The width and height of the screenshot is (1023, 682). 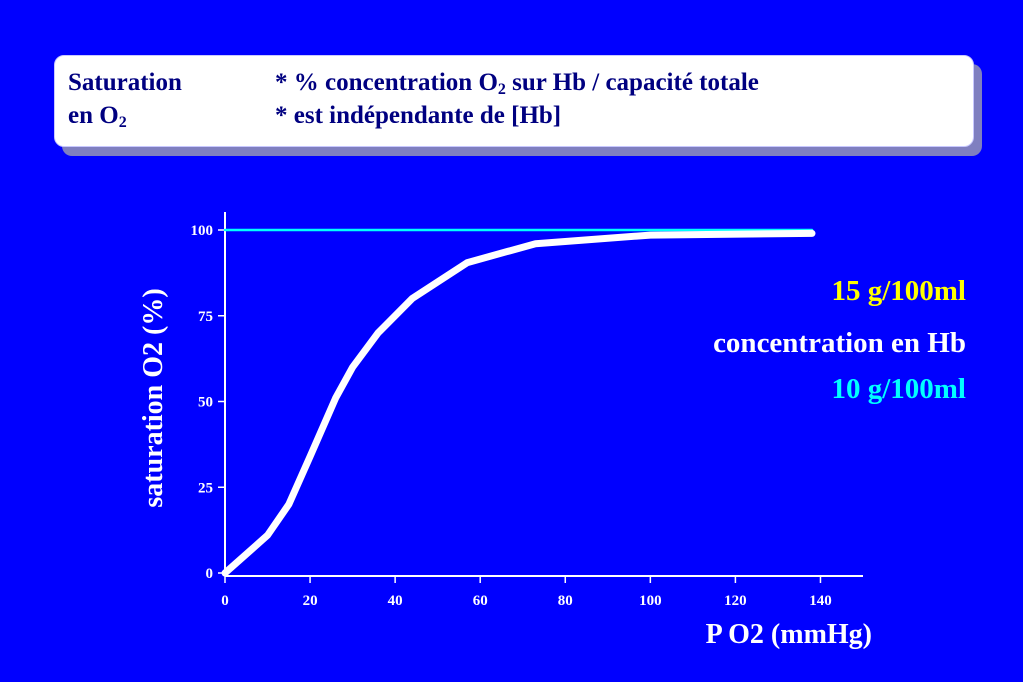 What do you see at coordinates (501, 89) in the screenshot?
I see `banner-def1-sub: 2` at bounding box center [501, 89].